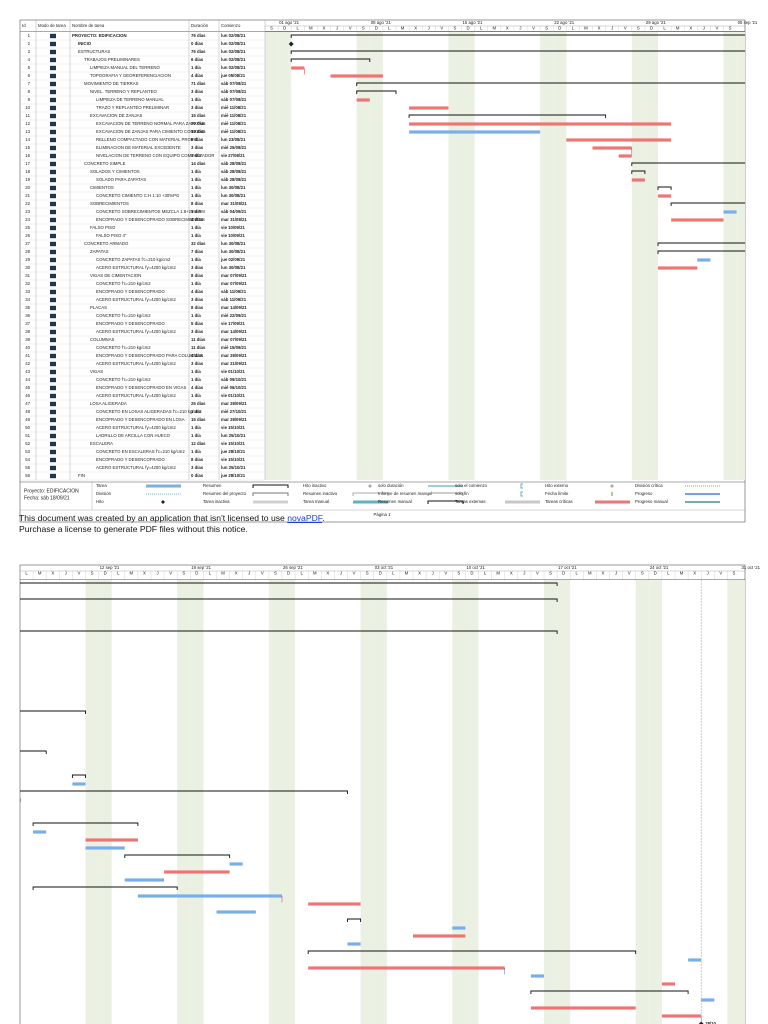 This screenshot has height=1024, width=768. I want to click on task-name: CONCRETO CIMIENTO C:H 1:10 +30%PG, so click(138, 195).